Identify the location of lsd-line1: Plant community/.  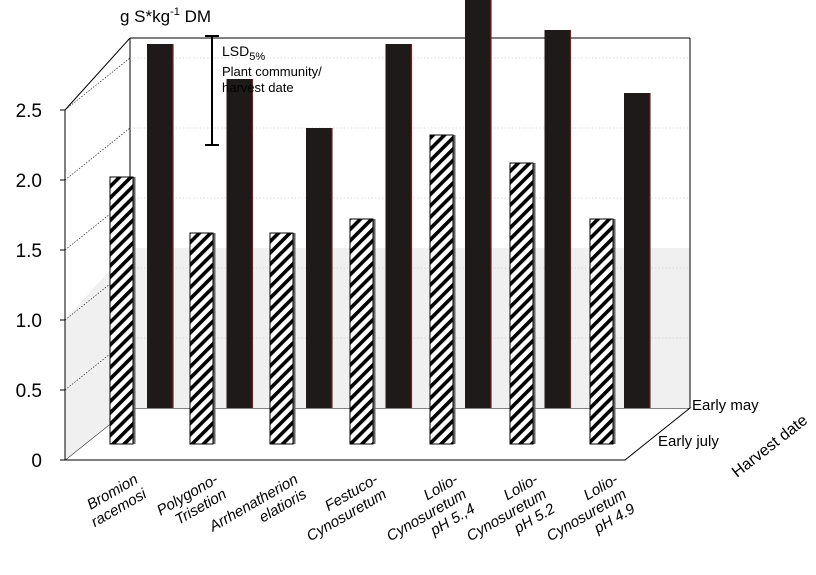
(272, 71).